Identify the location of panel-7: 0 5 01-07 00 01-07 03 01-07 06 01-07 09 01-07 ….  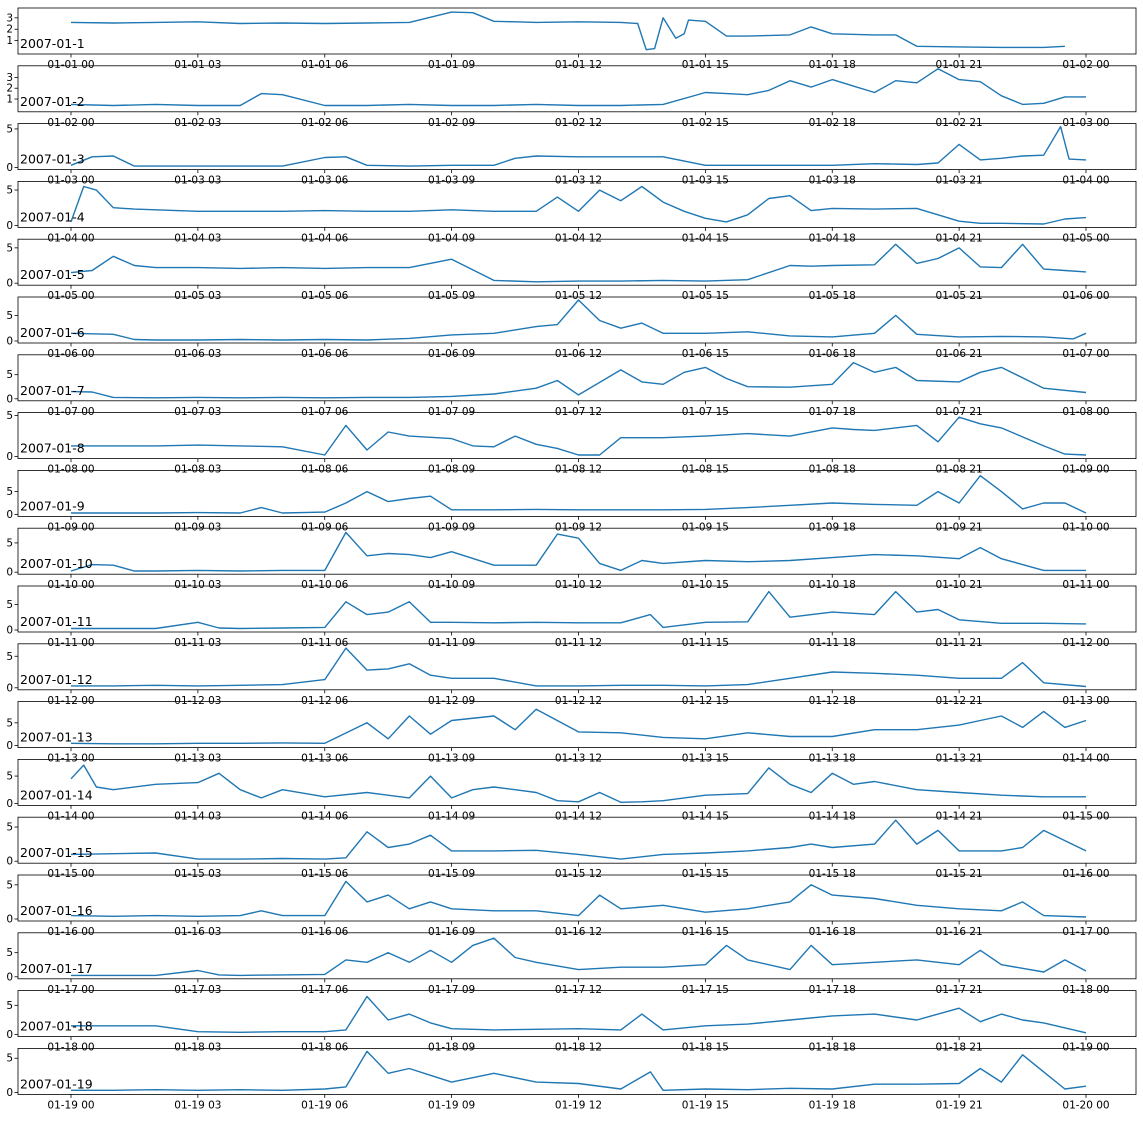
(571, 386).